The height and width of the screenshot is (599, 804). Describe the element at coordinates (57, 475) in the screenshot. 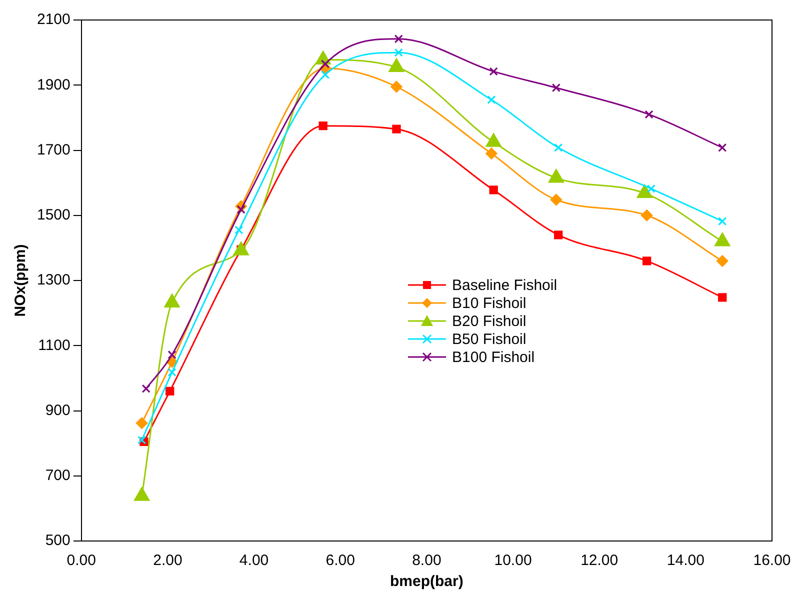

I see `y-tick-label: 700` at that location.